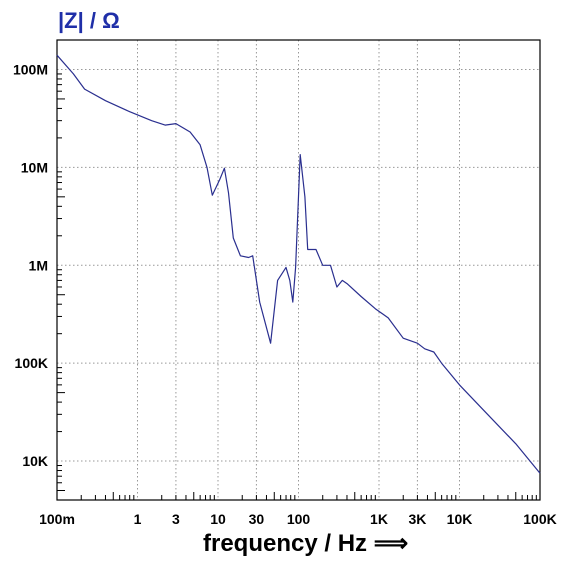 The height and width of the screenshot is (563, 580). What do you see at coordinates (38, 265) in the screenshot?
I see `y-tick-label: 1M` at bounding box center [38, 265].